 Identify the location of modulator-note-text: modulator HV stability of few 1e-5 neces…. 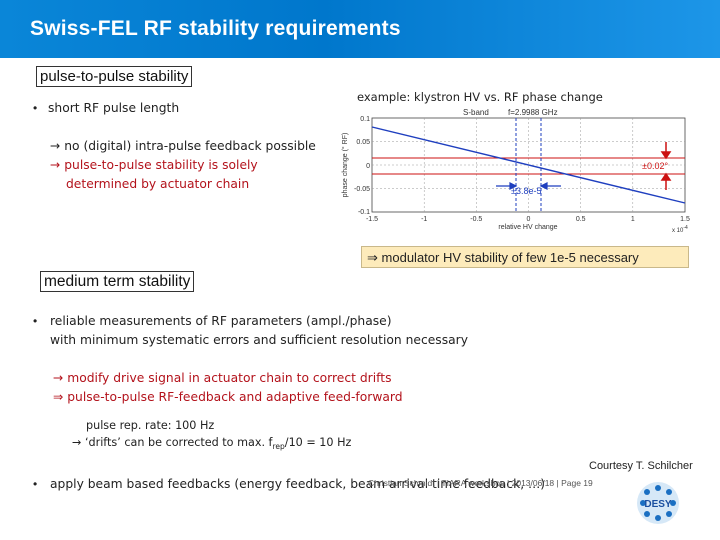
(510, 257).